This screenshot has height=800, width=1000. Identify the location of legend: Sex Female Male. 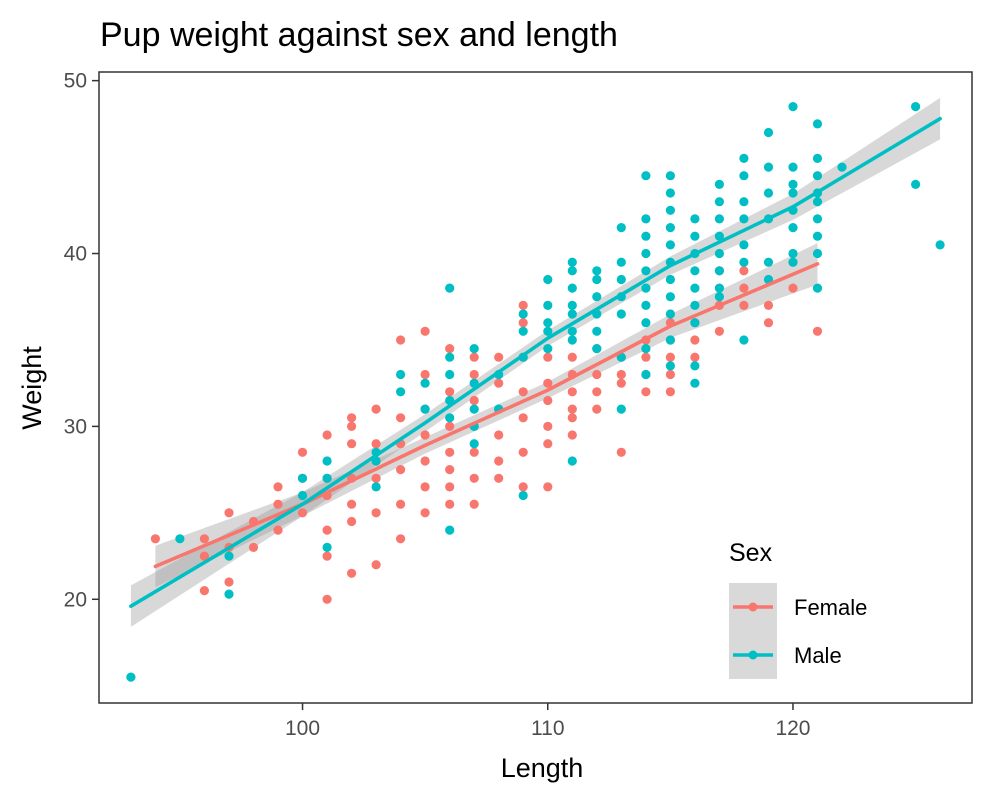
(798, 609).